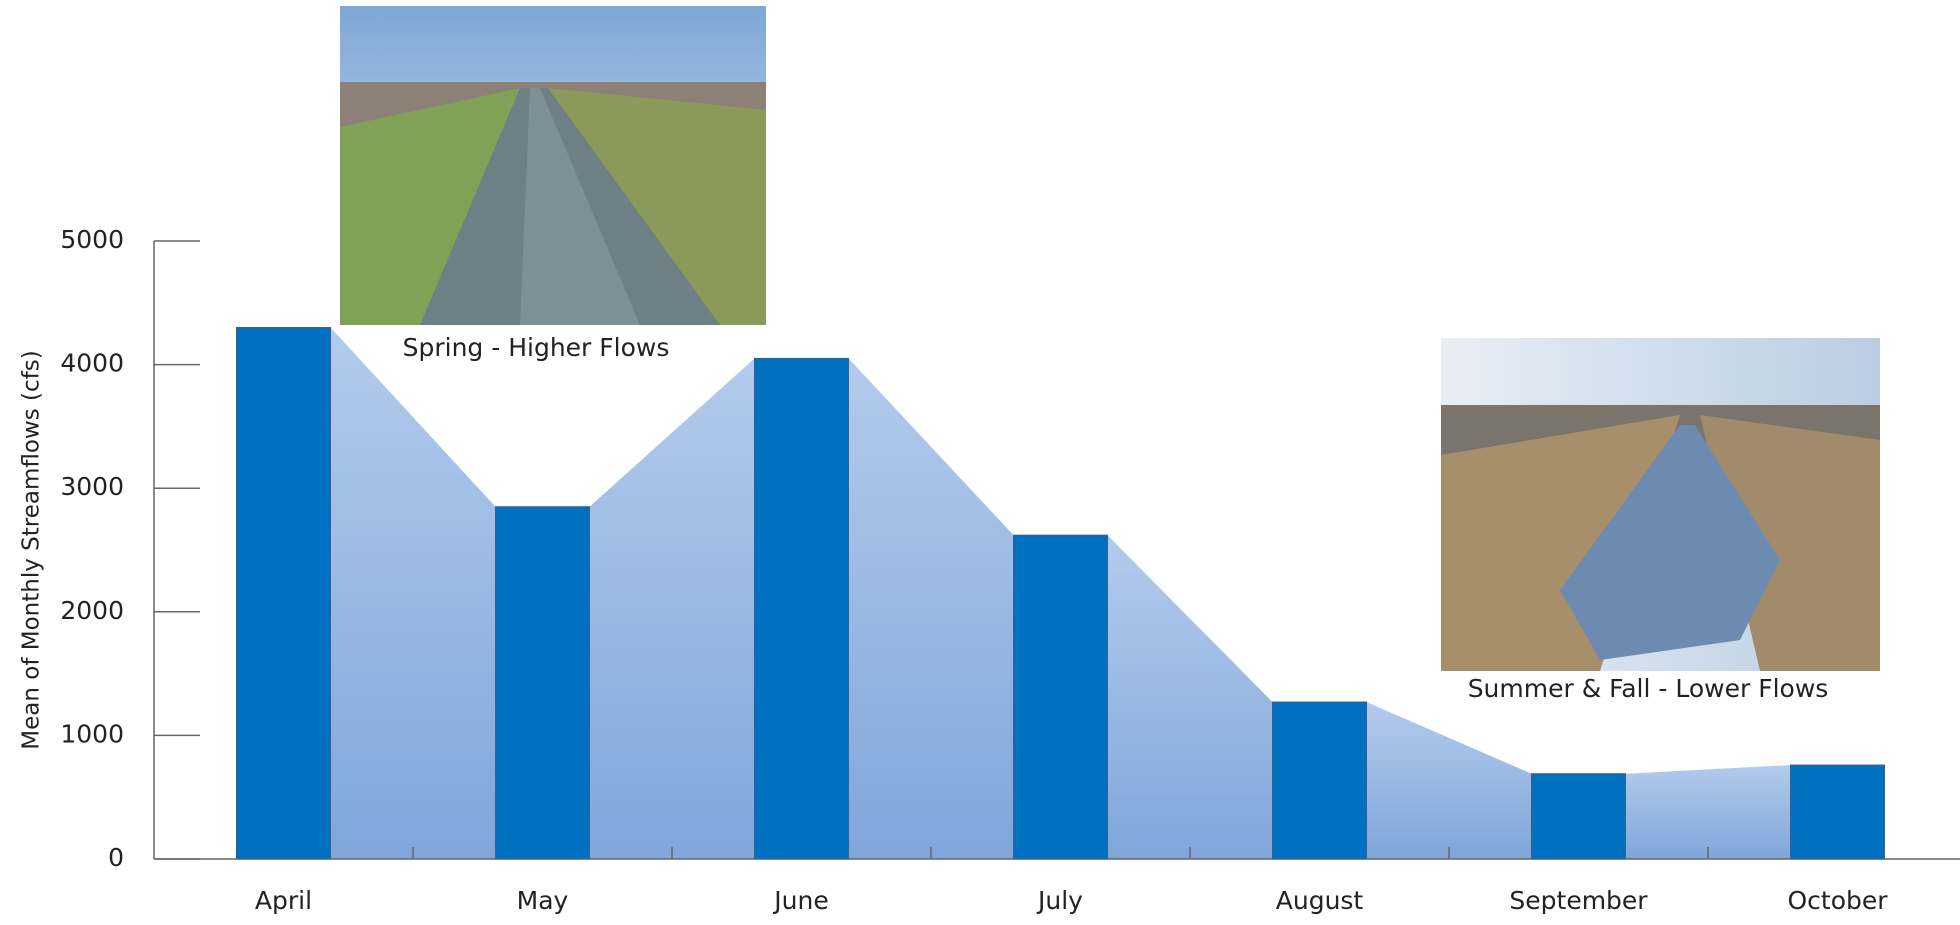 Image resolution: width=1960 pixels, height=925 pixels. I want to click on y-tick-label: 3000, so click(92, 486).